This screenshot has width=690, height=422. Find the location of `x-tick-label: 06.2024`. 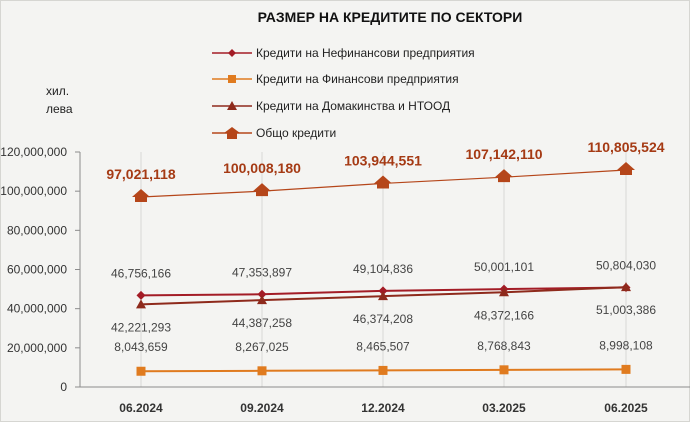

x-tick-label: 06.2024 is located at coordinates (141, 408).